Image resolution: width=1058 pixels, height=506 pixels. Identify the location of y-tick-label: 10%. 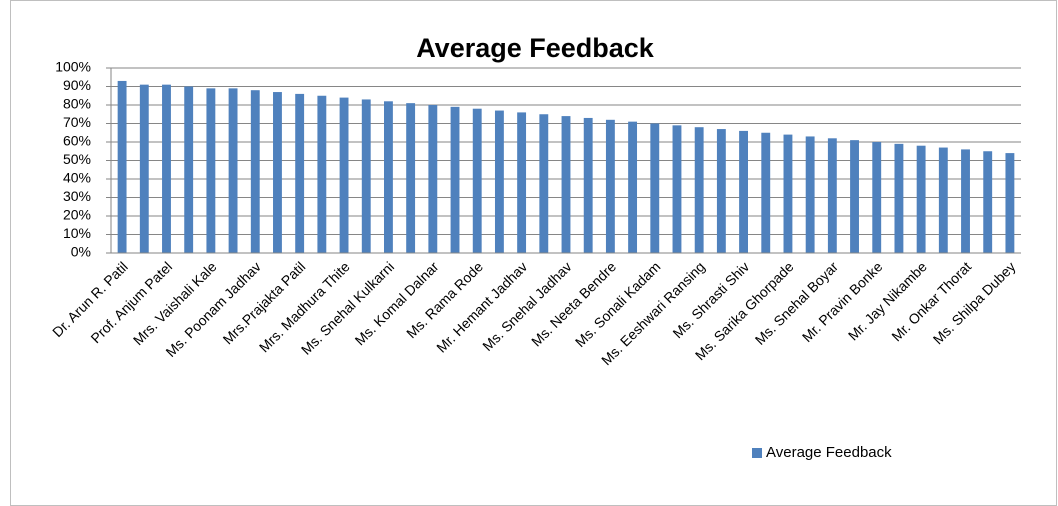
(77, 233).